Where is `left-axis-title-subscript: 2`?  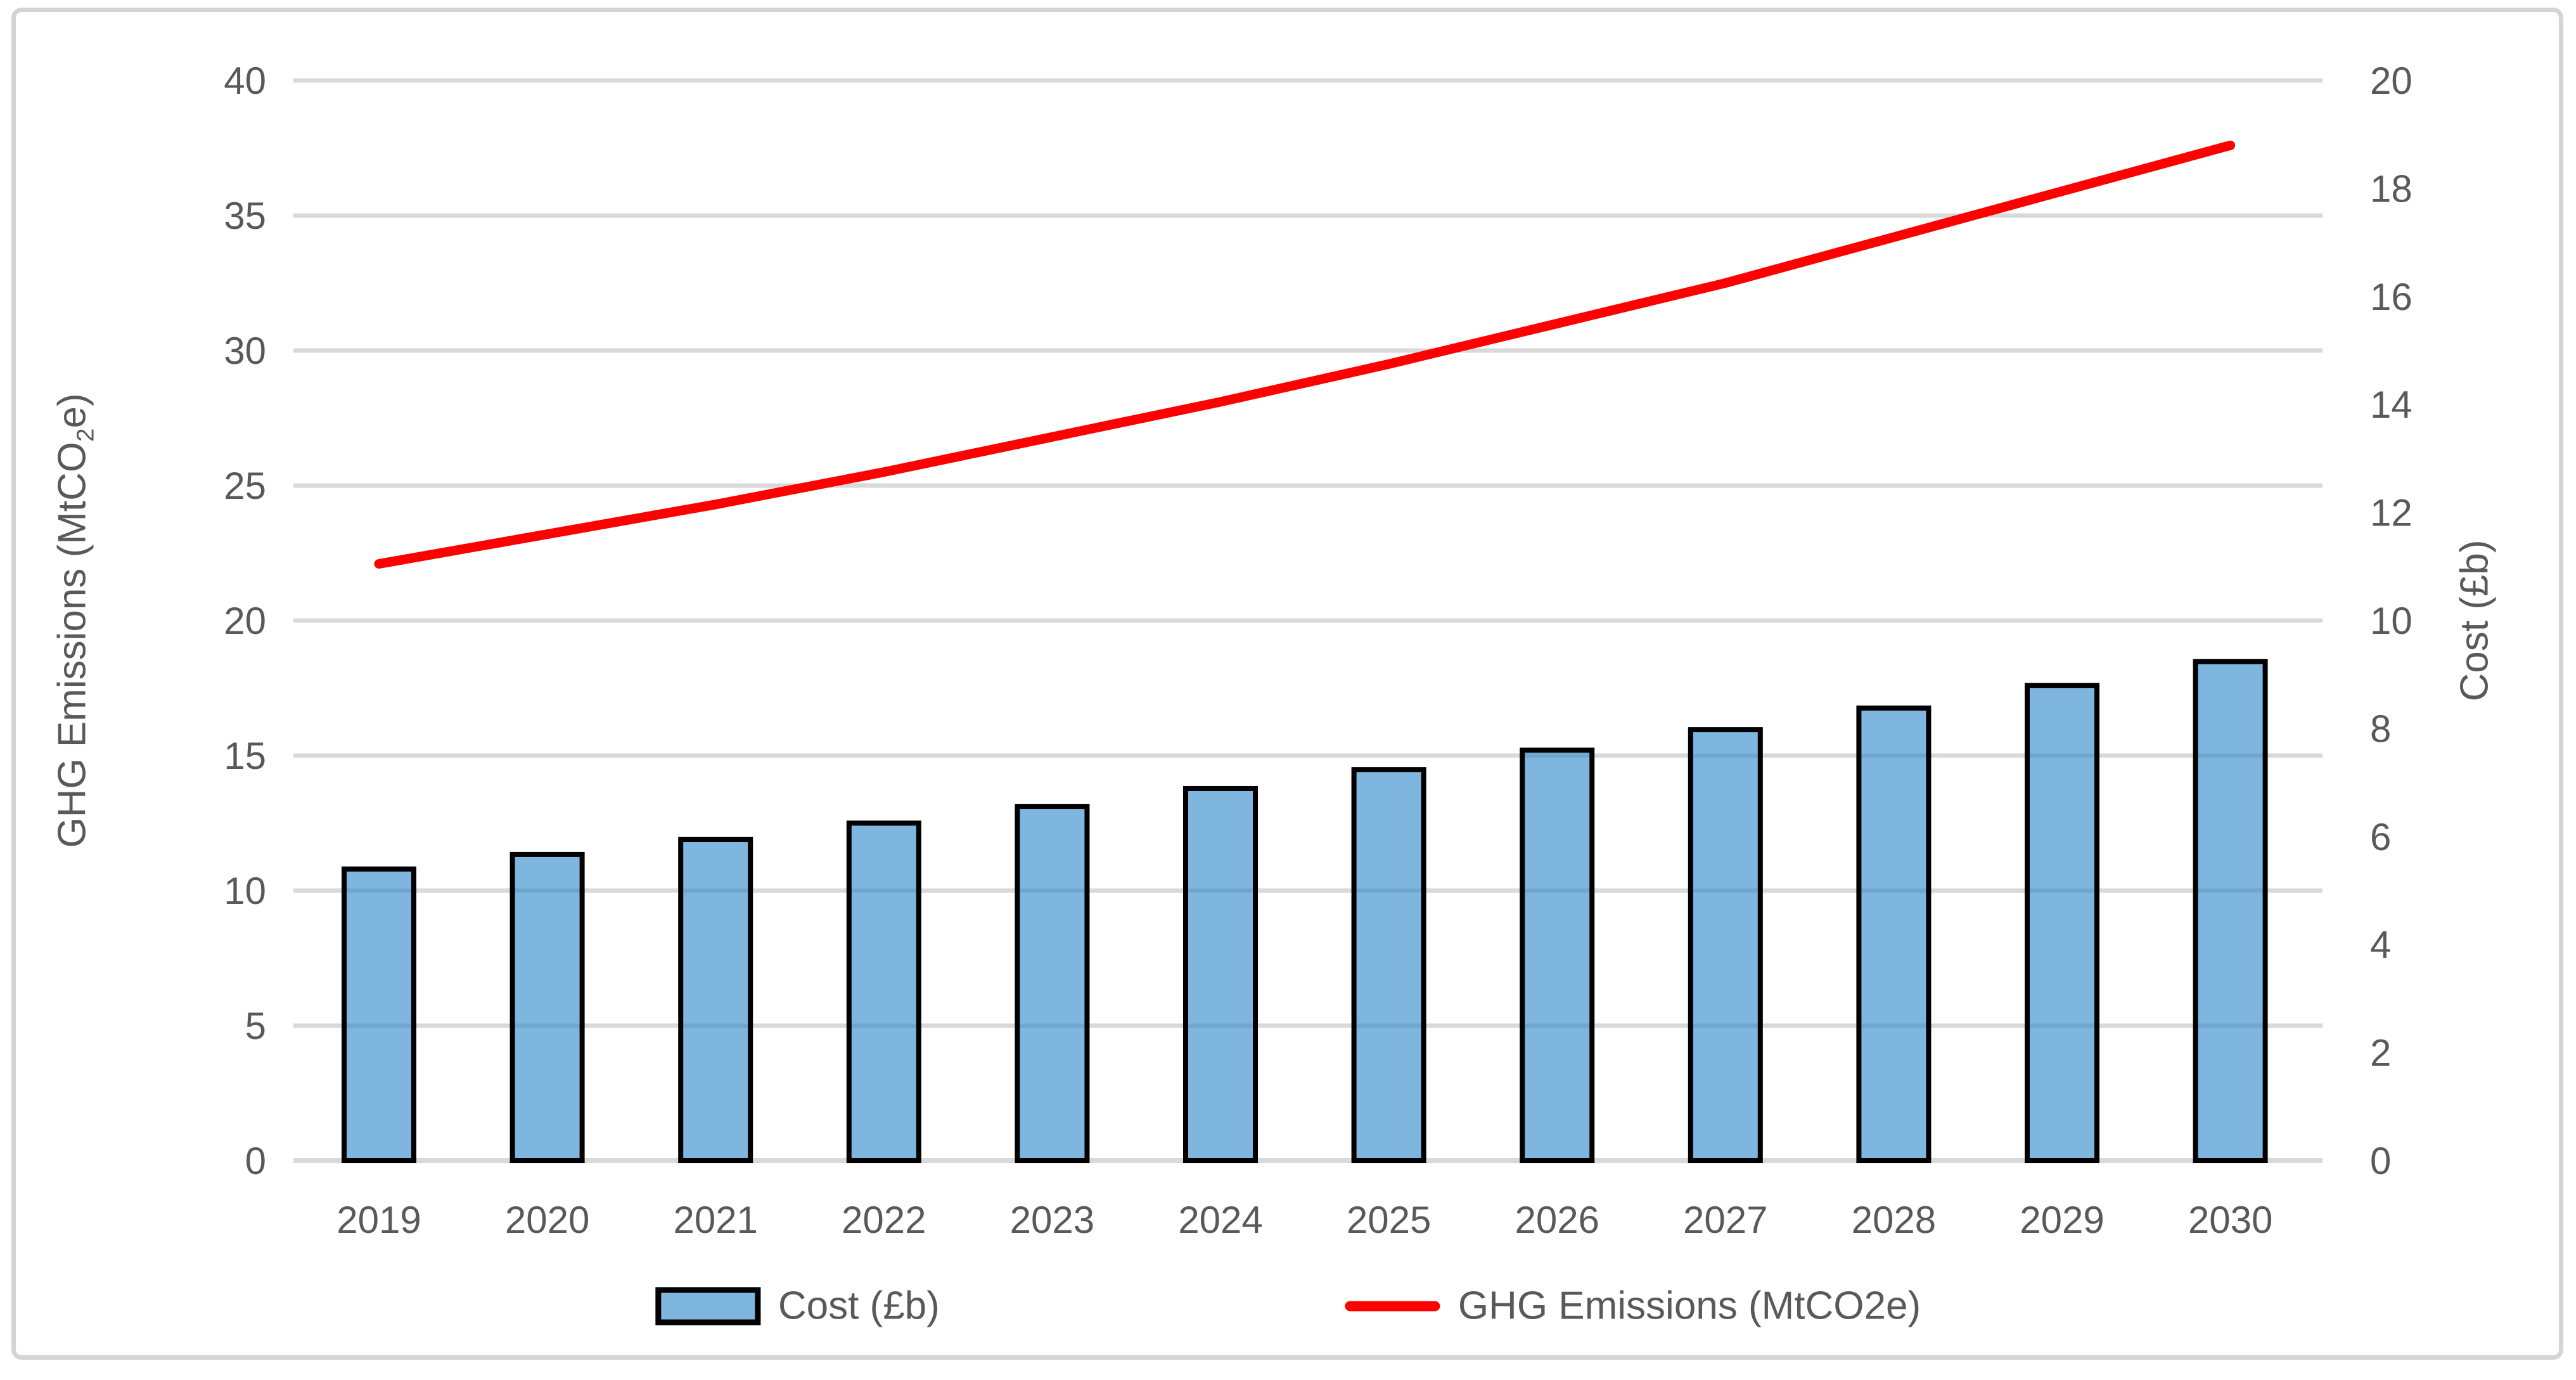
left-axis-title-subscript: 2 is located at coordinates (85, 435).